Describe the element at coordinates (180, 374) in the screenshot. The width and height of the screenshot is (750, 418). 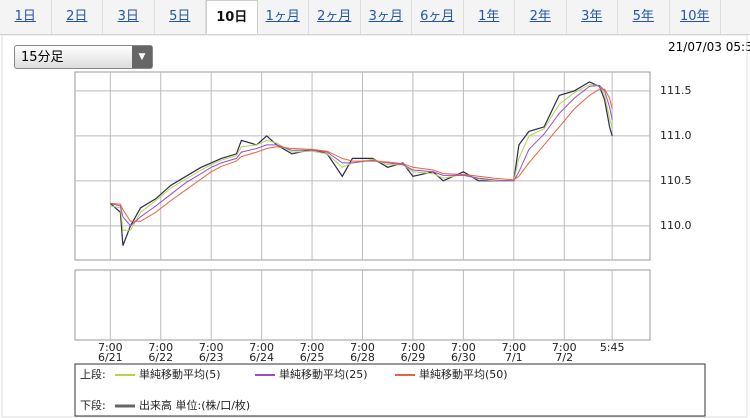
I see `legend-entry: 単純移動平均(5)` at that location.